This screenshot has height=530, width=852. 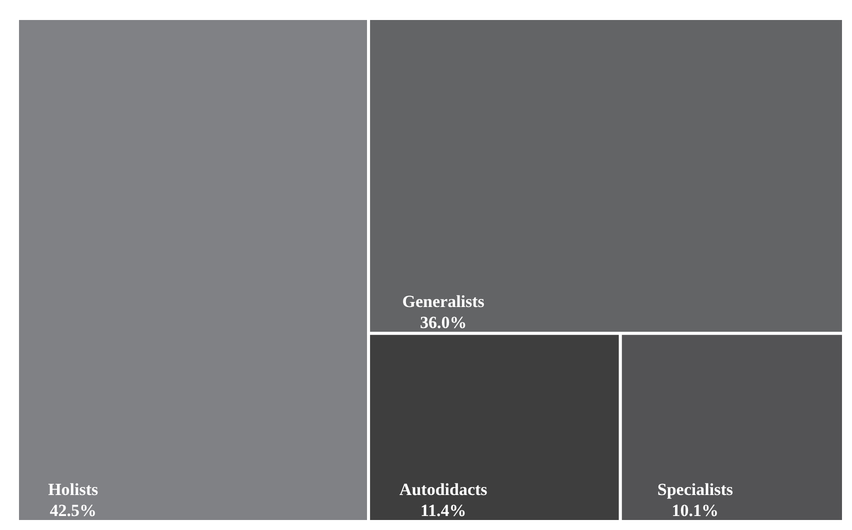 I want to click on data-label: 36.0%, so click(x=443, y=322).